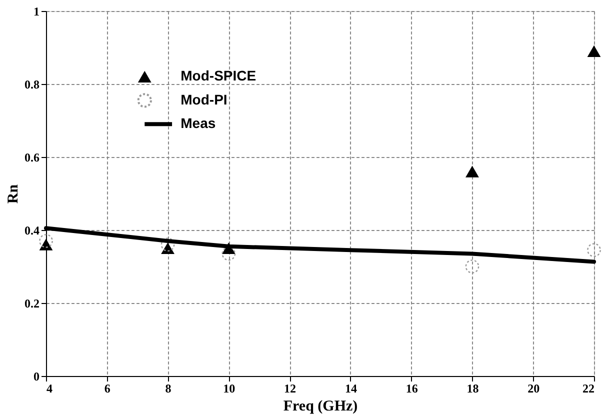 The image size is (608, 418). What do you see at coordinates (588, 389) in the screenshot?
I see `x-tick-label: 22` at bounding box center [588, 389].